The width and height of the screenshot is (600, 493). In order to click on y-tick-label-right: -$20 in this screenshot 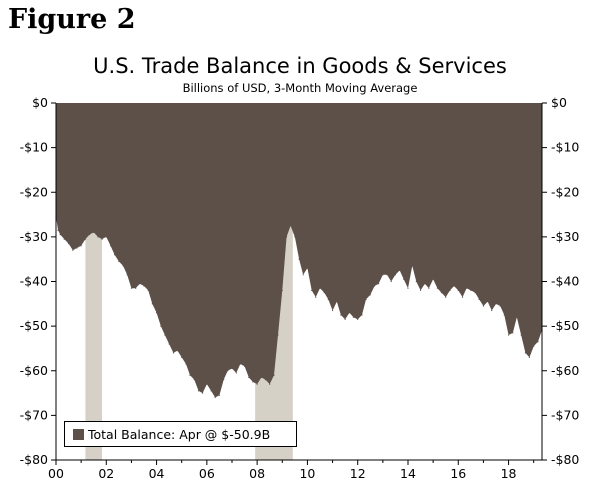, I will do `click(565, 191)`.